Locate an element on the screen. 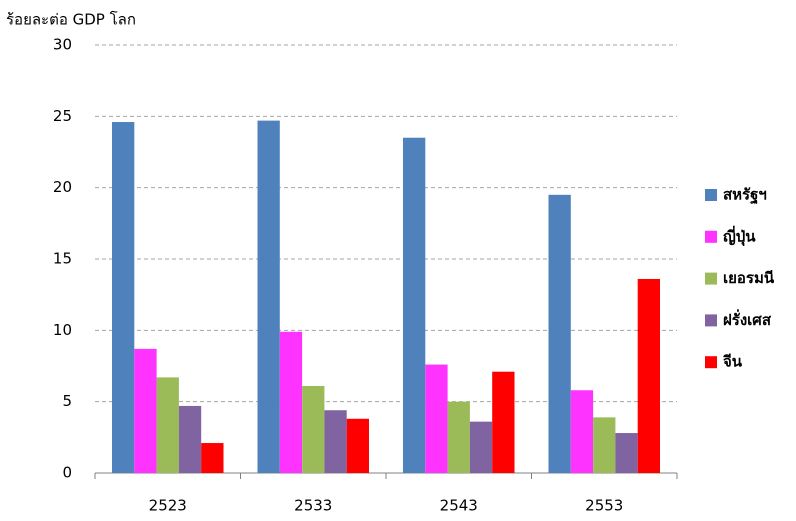 The image size is (796, 521). x-tick-label: 2533 is located at coordinates (313, 506).